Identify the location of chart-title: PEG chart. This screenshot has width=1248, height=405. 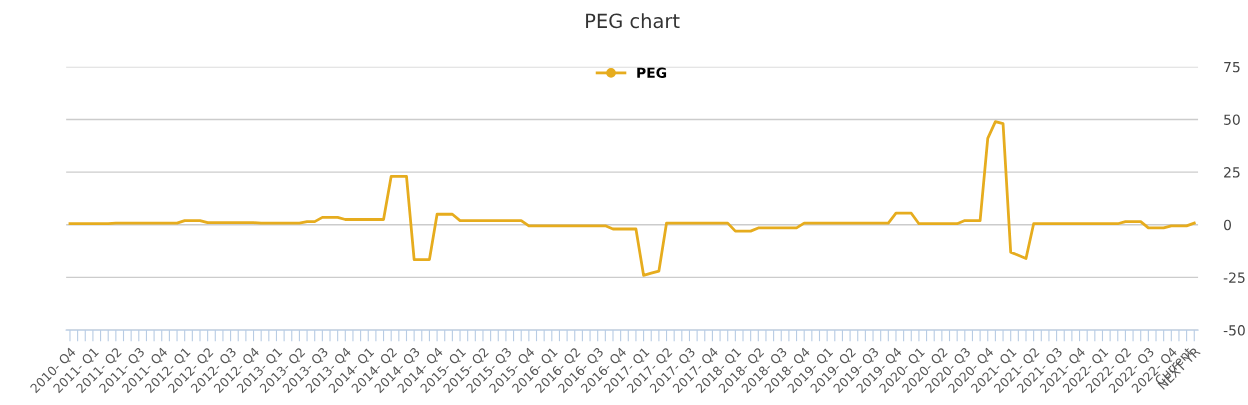
(633, 21).